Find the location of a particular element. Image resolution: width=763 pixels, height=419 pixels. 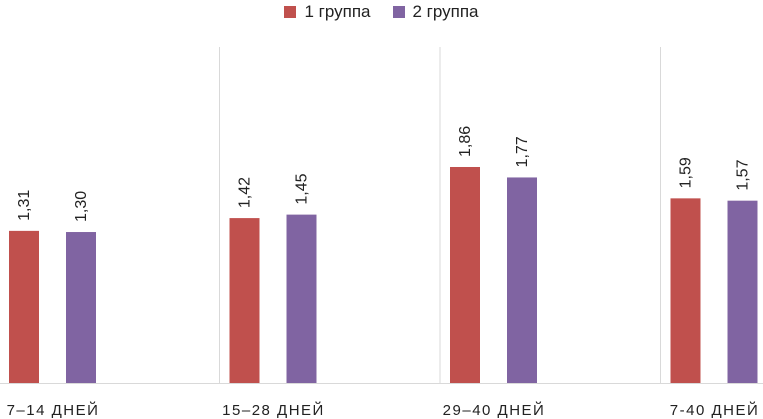

data-label: 1,42 is located at coordinates (245, 192).